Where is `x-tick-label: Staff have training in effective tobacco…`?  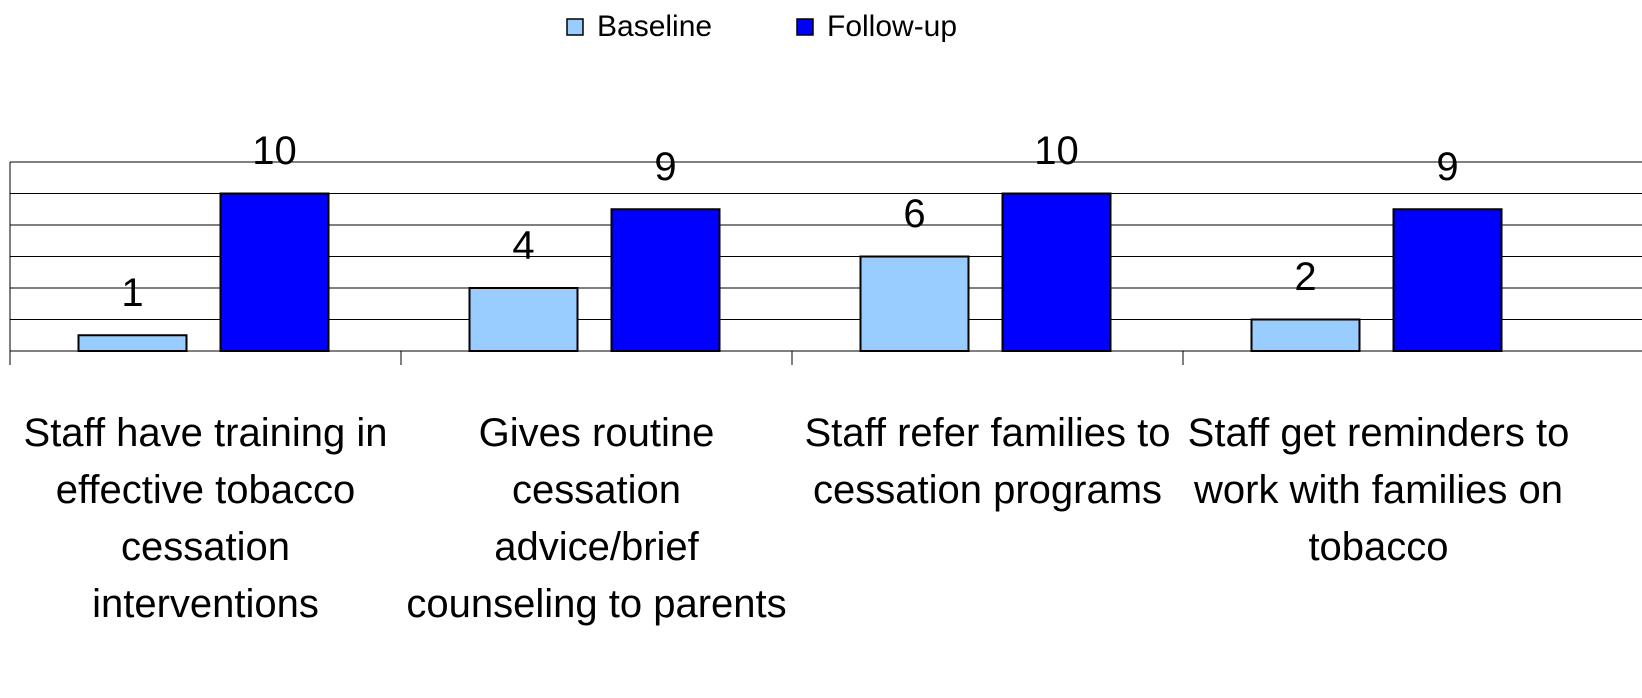
x-tick-label: Staff have training in effective tobacco… is located at coordinates (205, 518).